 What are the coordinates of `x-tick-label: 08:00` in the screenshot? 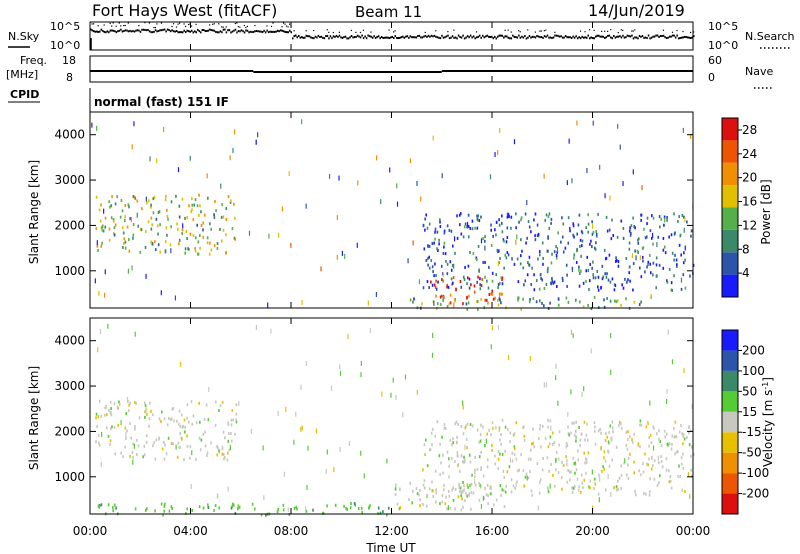 It's located at (291, 531).